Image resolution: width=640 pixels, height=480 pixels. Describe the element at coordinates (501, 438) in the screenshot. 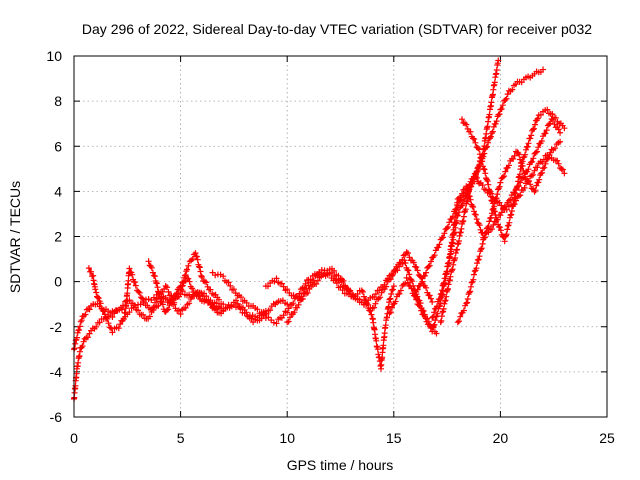

I see `x-tick-label: 20` at that location.